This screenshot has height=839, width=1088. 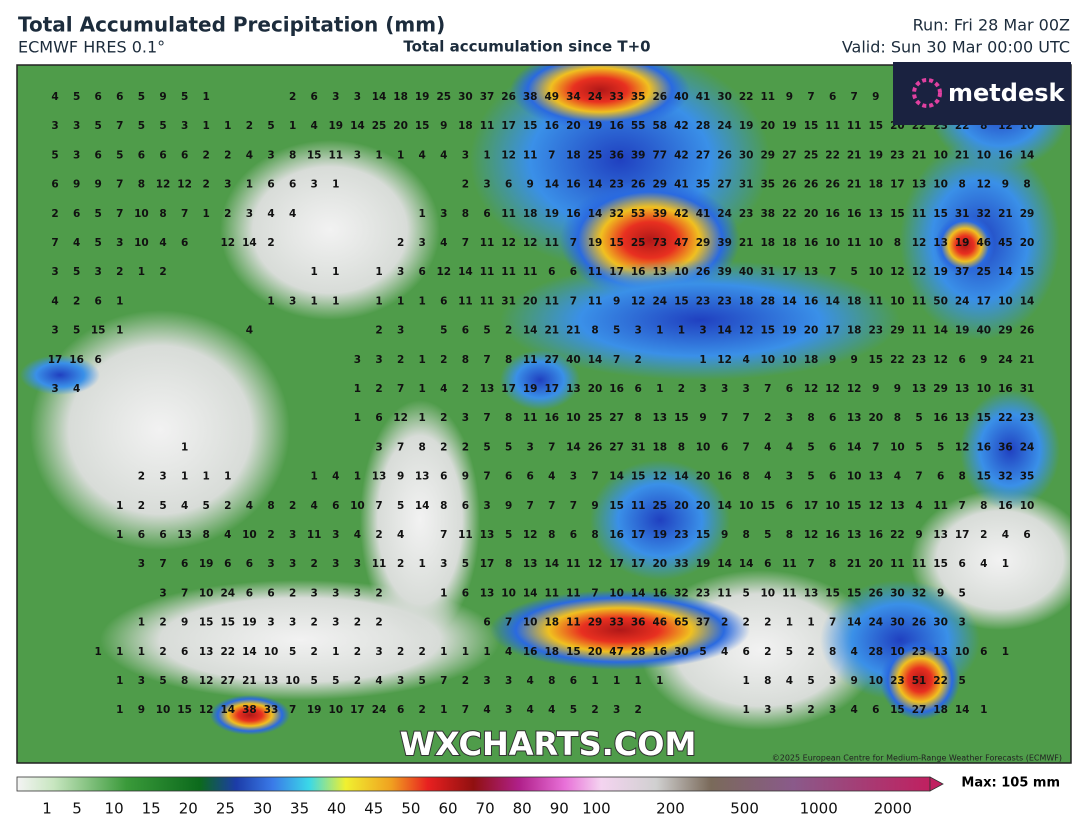 What do you see at coordinates (410, 809) in the screenshot?
I see `colorbar-label: 50` at bounding box center [410, 809].